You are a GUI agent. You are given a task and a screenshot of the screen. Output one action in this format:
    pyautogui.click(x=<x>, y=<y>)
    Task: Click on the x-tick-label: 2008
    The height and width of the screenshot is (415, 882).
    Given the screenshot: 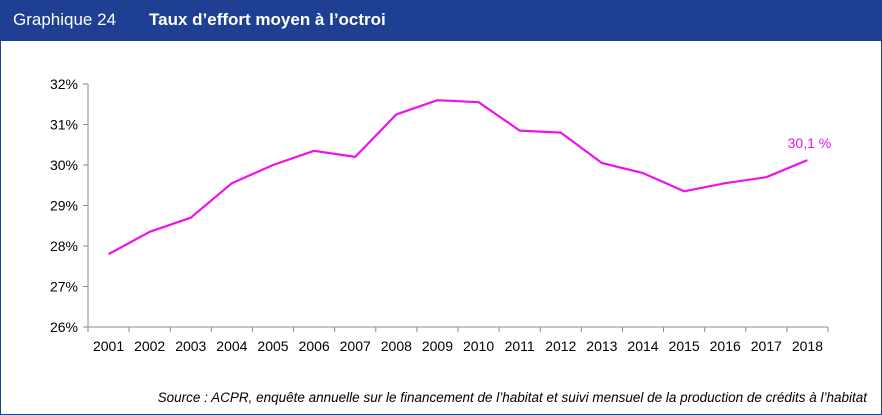 What is the action you would take?
    pyautogui.click(x=396, y=346)
    